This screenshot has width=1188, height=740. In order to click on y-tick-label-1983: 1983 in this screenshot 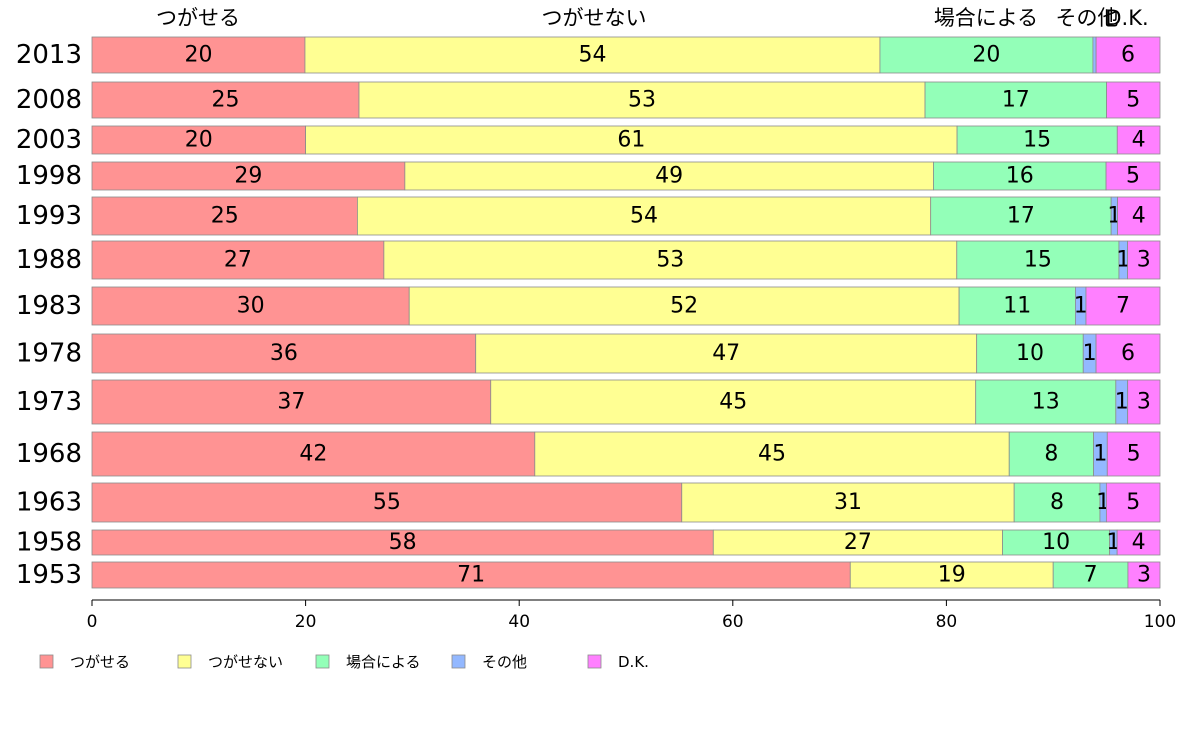, I will do `click(49, 306)`.